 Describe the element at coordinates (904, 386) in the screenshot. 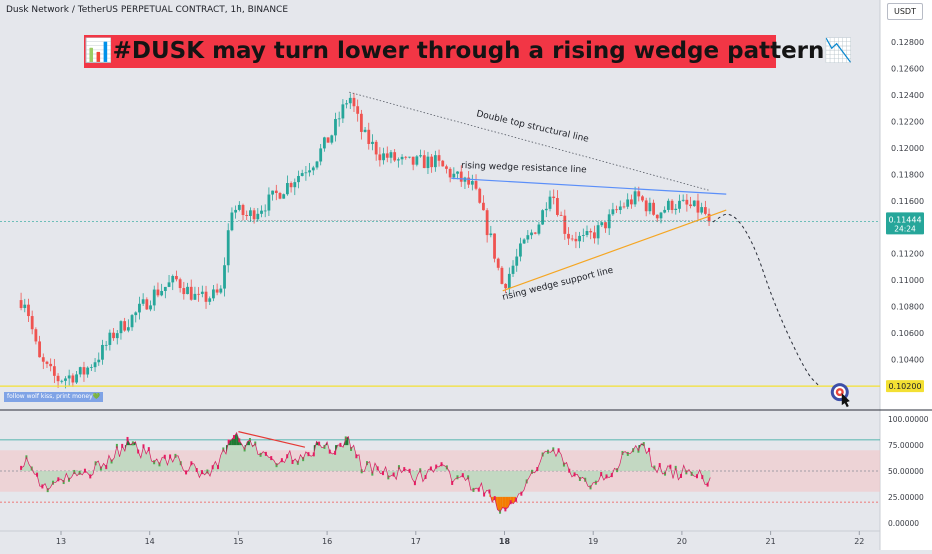

I see `target-price-label: 0.10200` at that location.